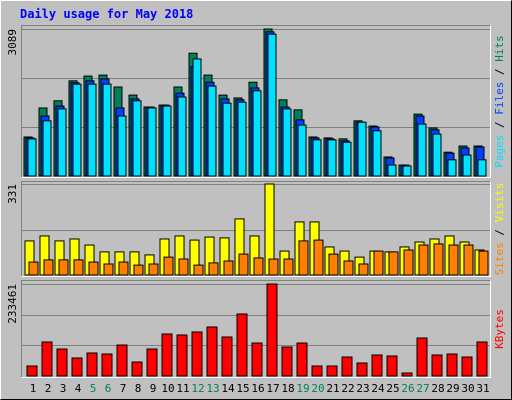 Image resolution: width=512 pixels, height=400 pixels. I want to click on legend: Pages / Files / Hits, so click(499, 101).